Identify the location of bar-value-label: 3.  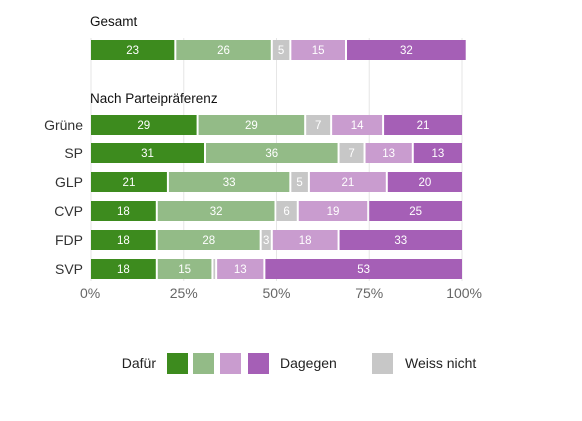
(266, 241).